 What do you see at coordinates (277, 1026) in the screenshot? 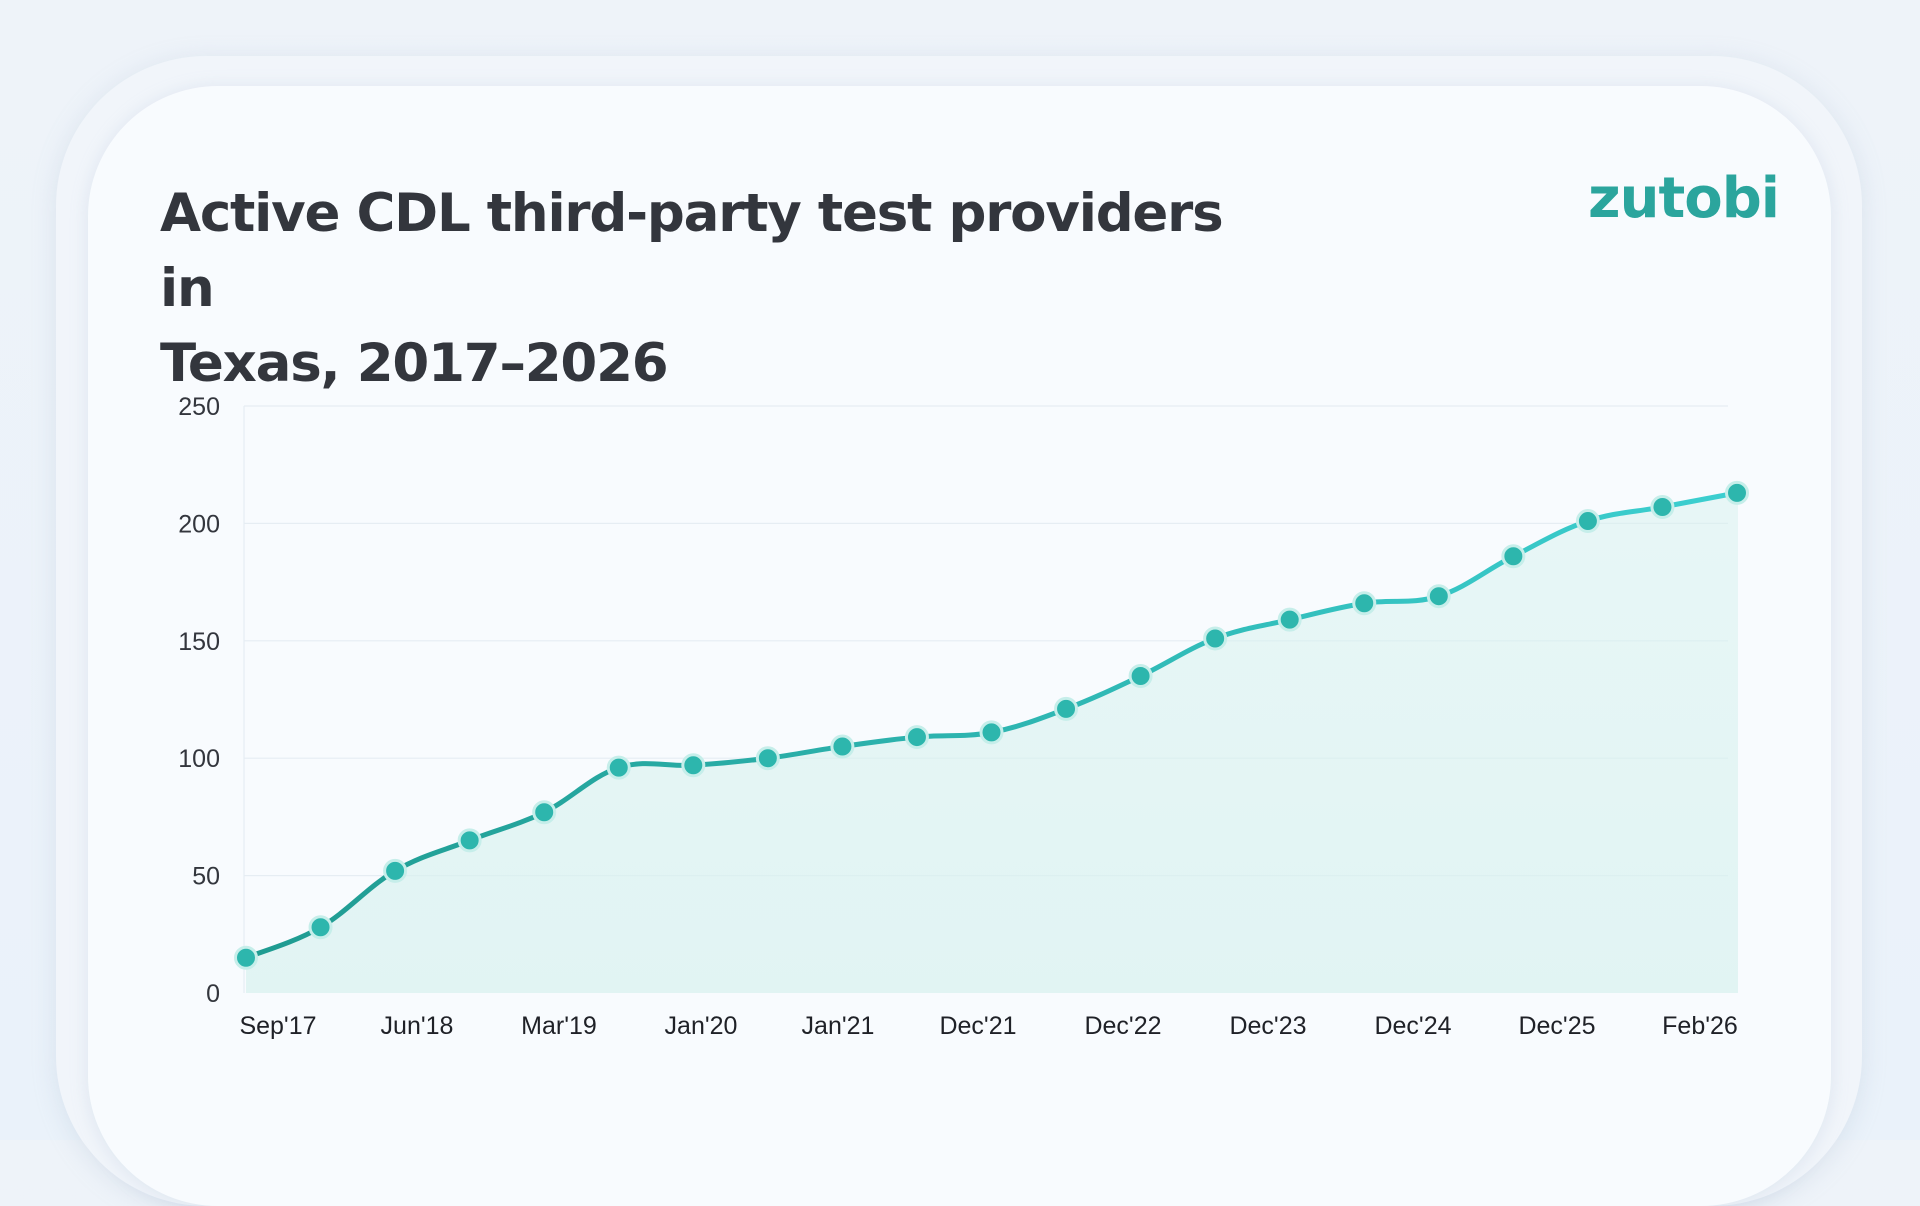
I see `x-tick-label: Sep'17` at bounding box center [277, 1026].